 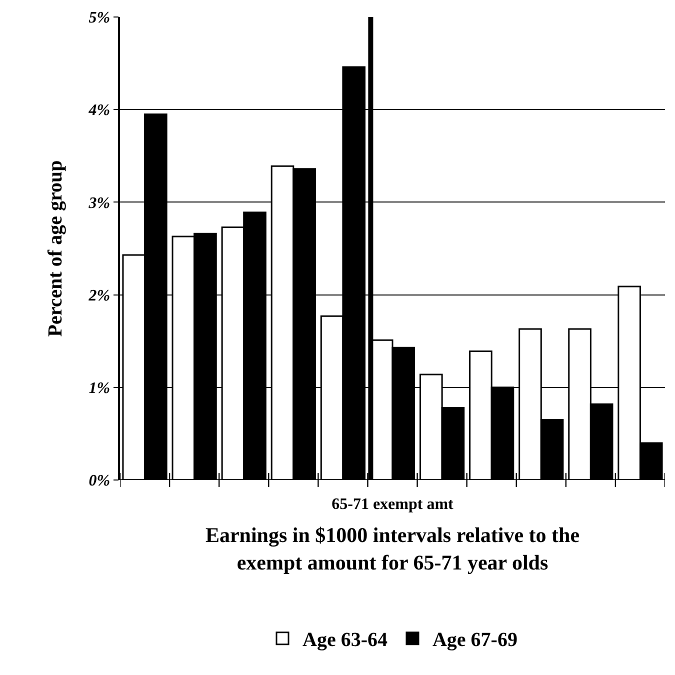 I want to click on x-axis-title: Earnings in $1000 intervals relative to the exempt amount for 65-71 year olds, so click(x=392, y=548).